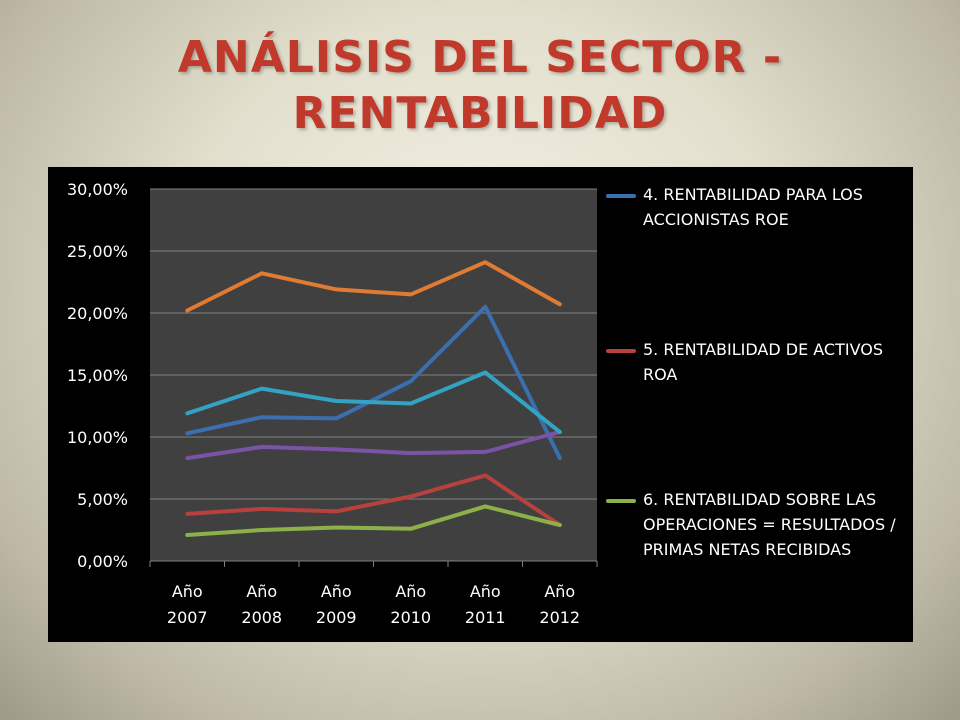  What do you see at coordinates (97, 313) in the screenshot?
I see `y-tick-label: 20,00%` at bounding box center [97, 313].